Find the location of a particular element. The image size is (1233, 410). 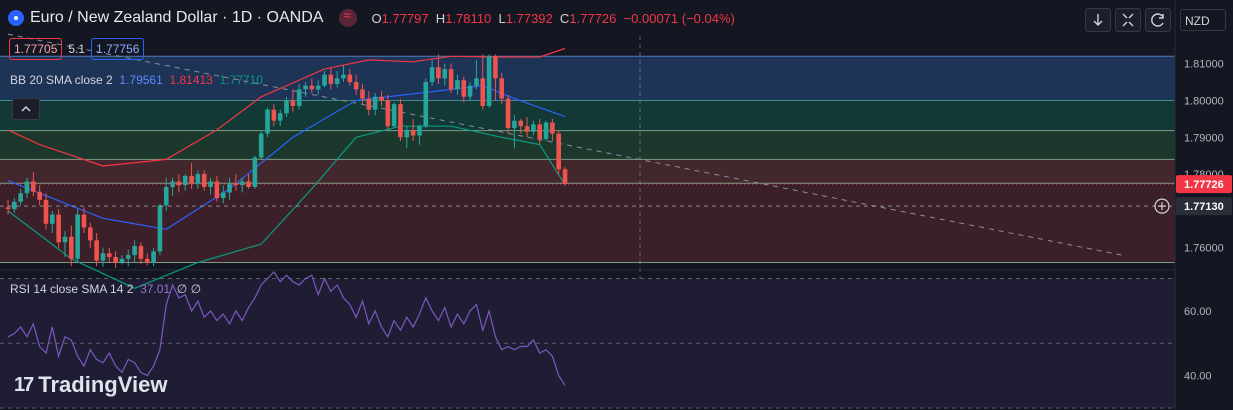

price-tick-label: 1.76000 is located at coordinates (1204, 249).